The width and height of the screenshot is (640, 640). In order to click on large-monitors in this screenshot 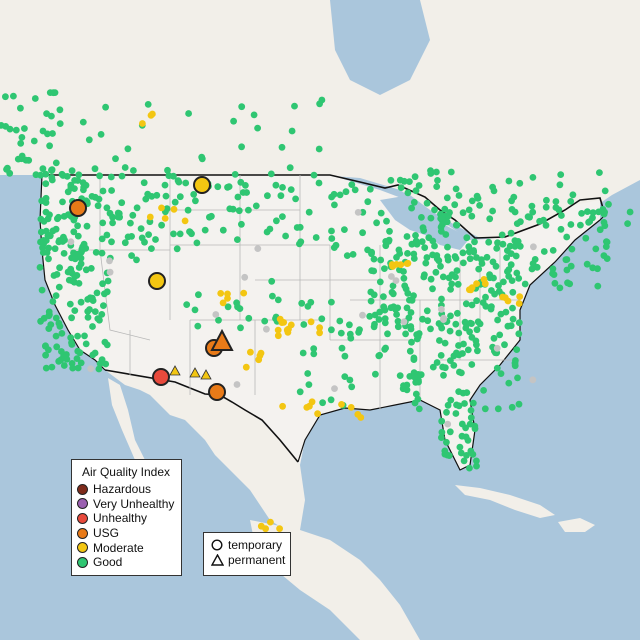, I will do `click(151, 288)`.